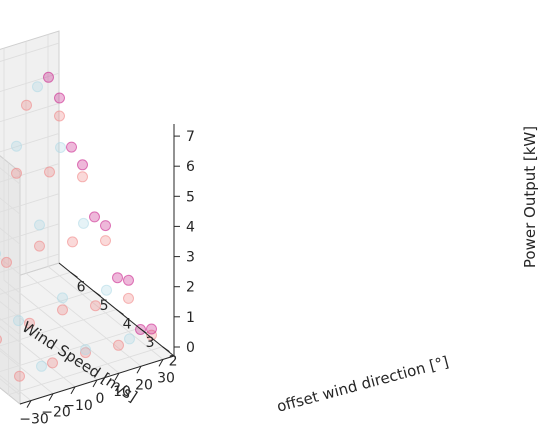  I want to click on y-tick-label: −30, so click(34, 420).